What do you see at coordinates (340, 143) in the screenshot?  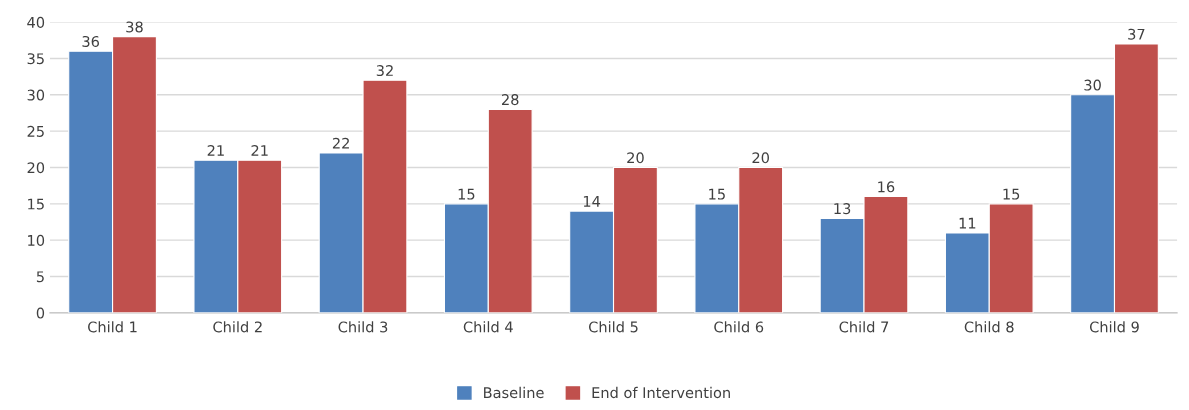 I see `data-label: 22` at bounding box center [340, 143].